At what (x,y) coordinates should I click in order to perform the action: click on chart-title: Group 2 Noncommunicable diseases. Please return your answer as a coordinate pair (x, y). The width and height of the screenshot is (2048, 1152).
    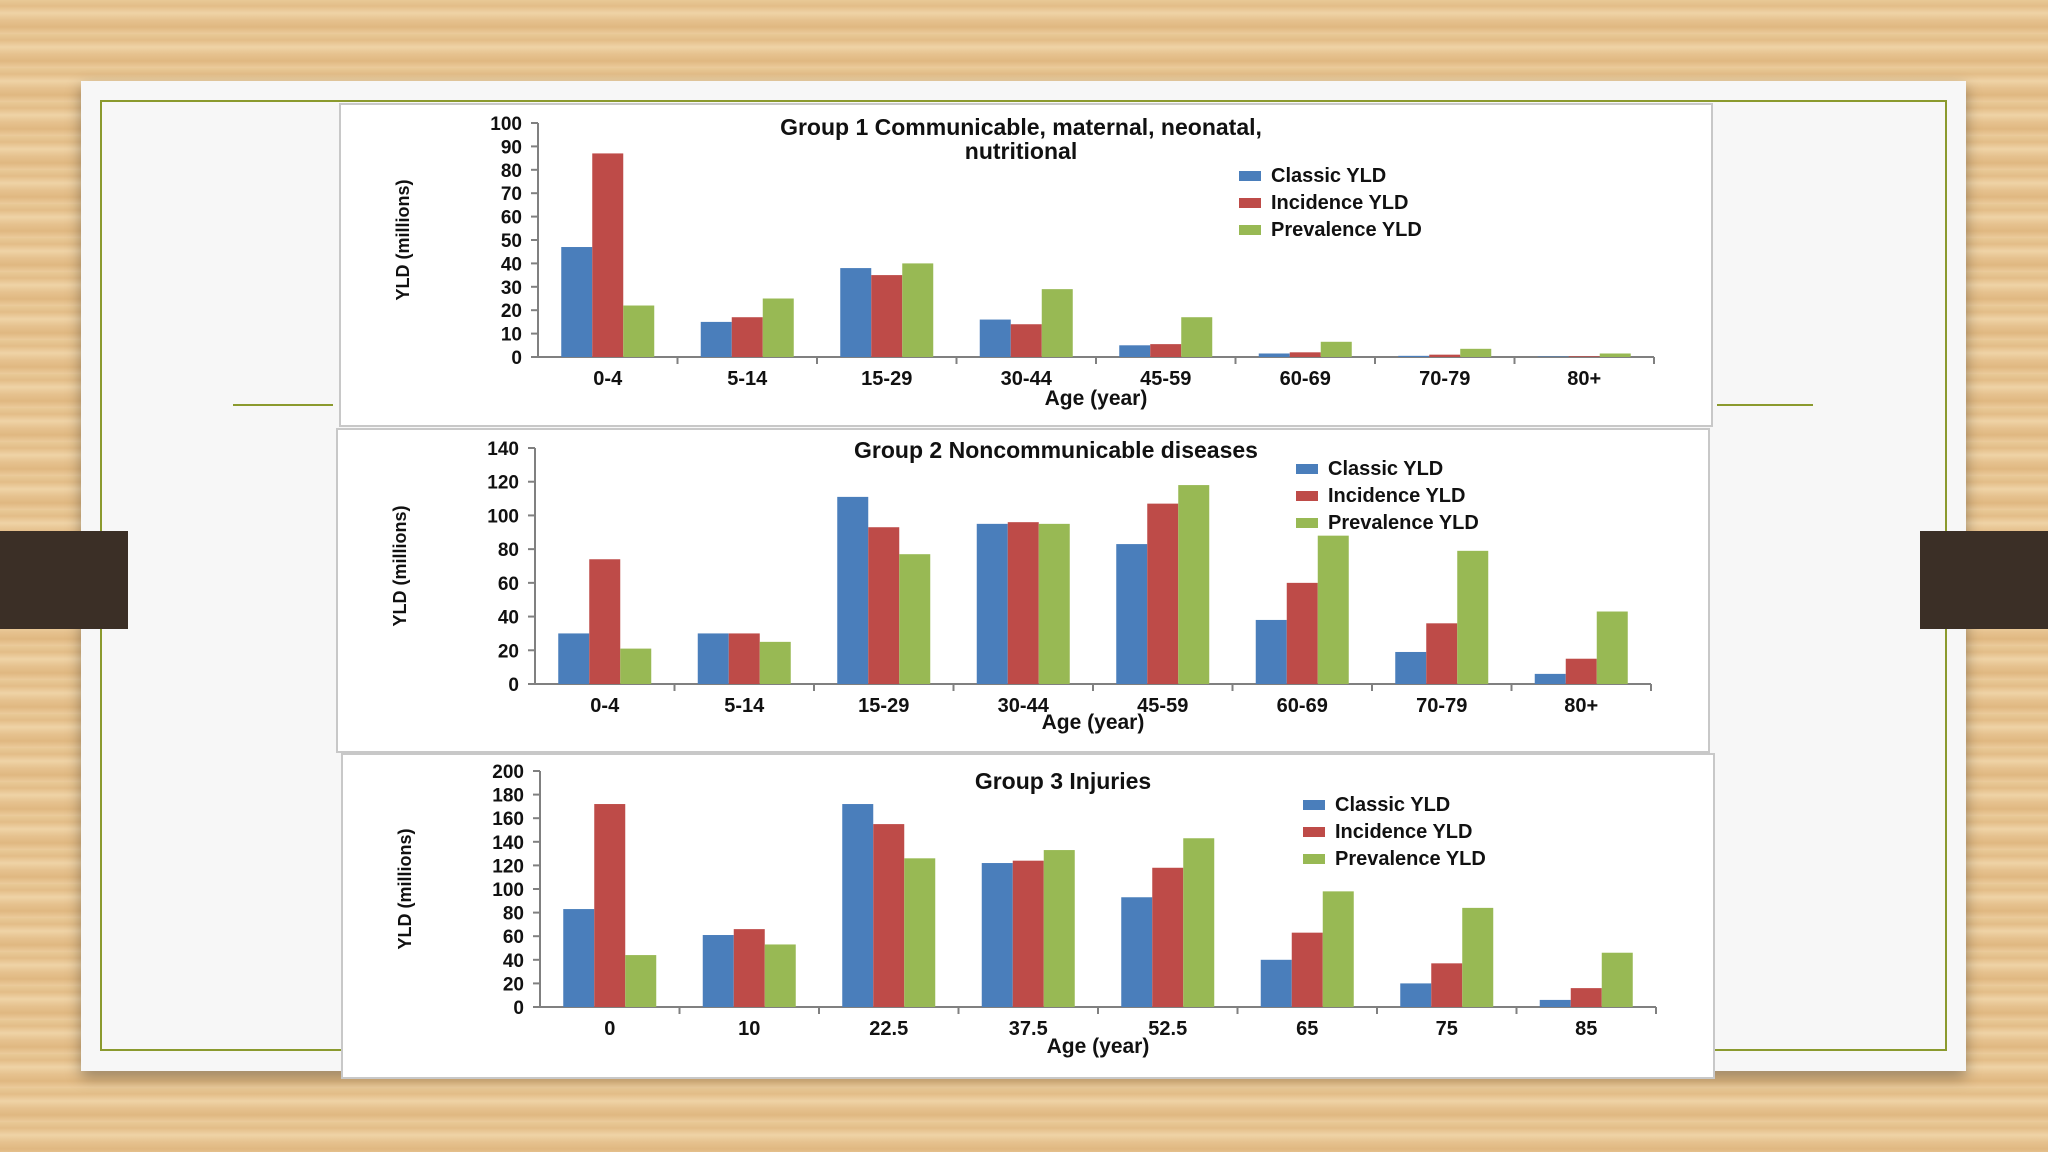
    Looking at the image, I should click on (1056, 450).